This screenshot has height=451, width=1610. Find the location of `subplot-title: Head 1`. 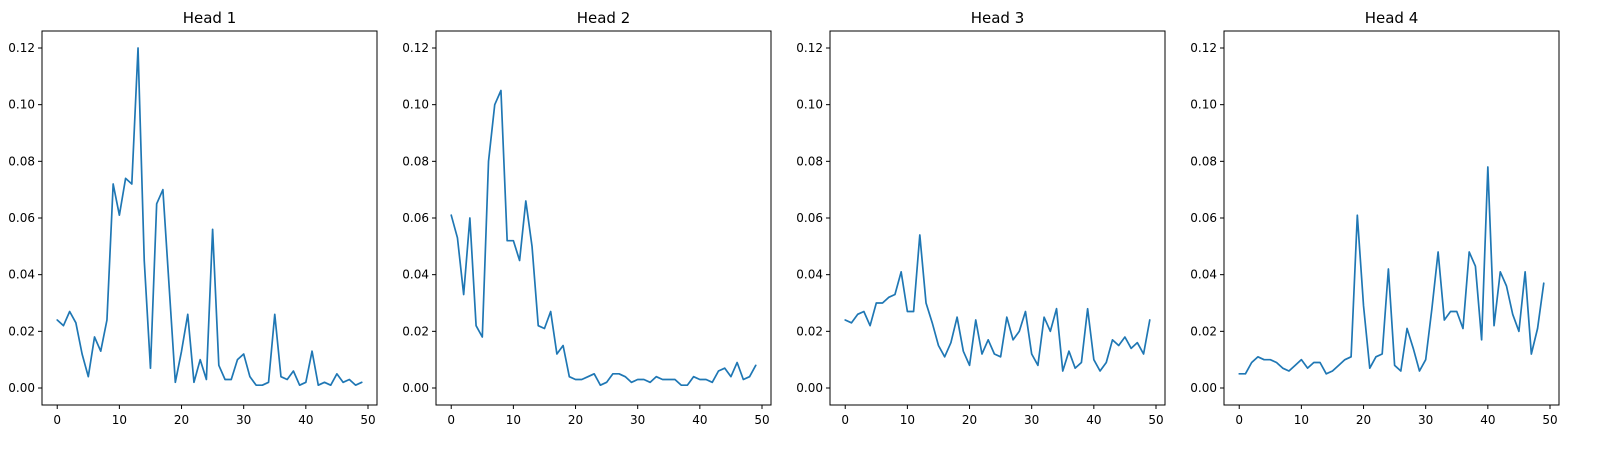

subplot-title: Head 1 is located at coordinates (210, 18).